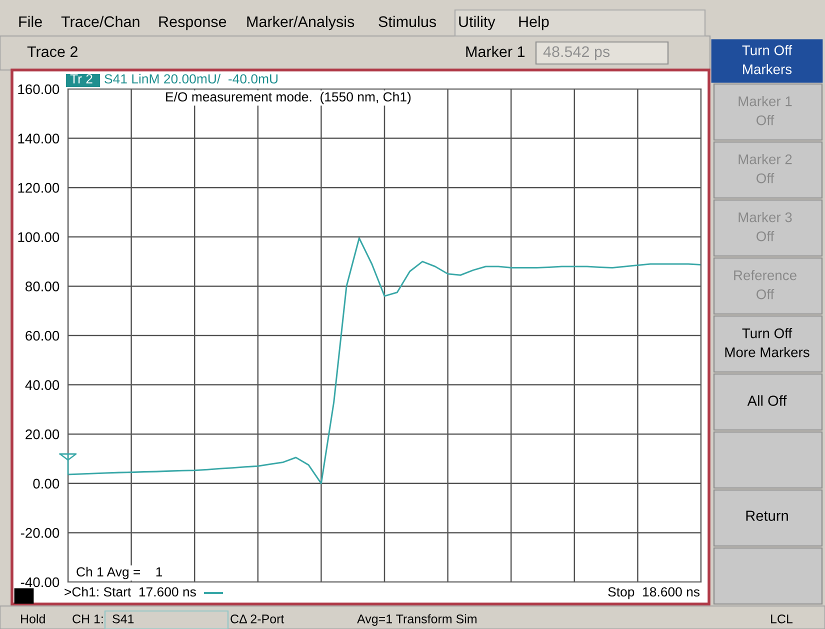 Image resolution: width=825 pixels, height=629 pixels. I want to click on text: File, so click(30, 22).